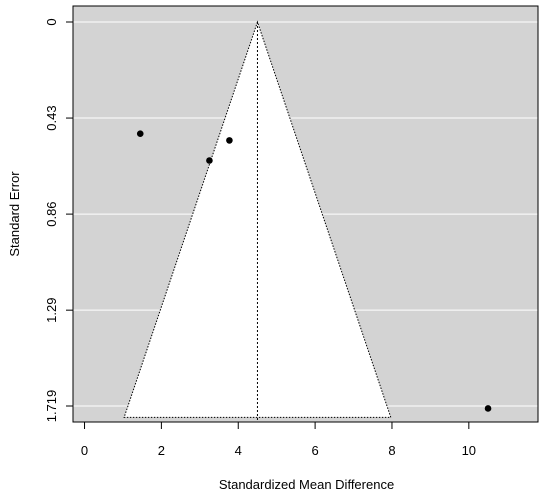 This screenshot has height=496, width=550. I want to click on y-tick-label: 0, so click(51, 21).